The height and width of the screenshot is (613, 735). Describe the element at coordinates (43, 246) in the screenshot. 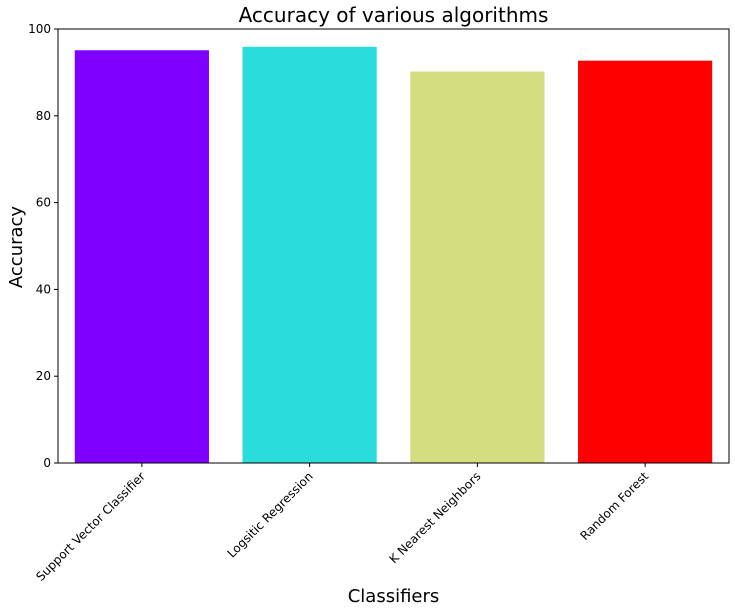

I see `y-axis-ticks: 0 20 40 60 80 100` at that location.